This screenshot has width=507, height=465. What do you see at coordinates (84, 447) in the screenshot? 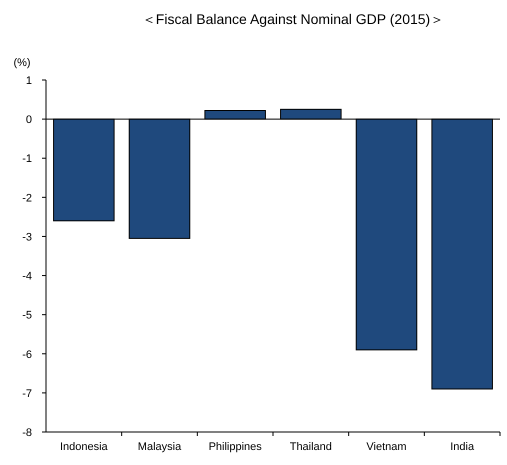
I see `xtick: Indonesia` at bounding box center [84, 447].